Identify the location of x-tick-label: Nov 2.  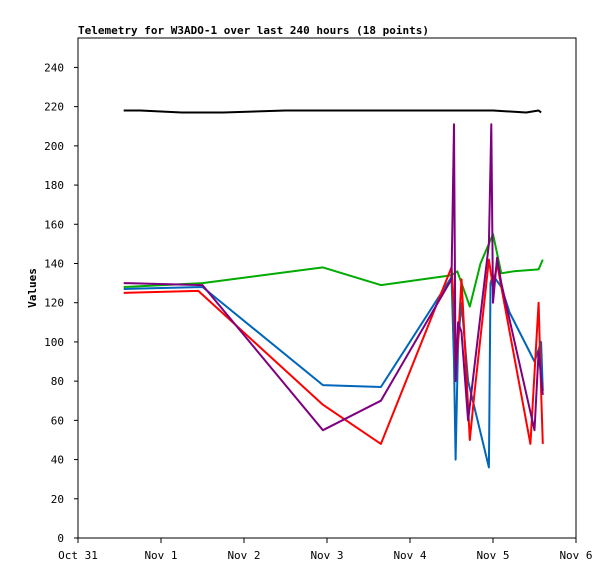
(243, 555).